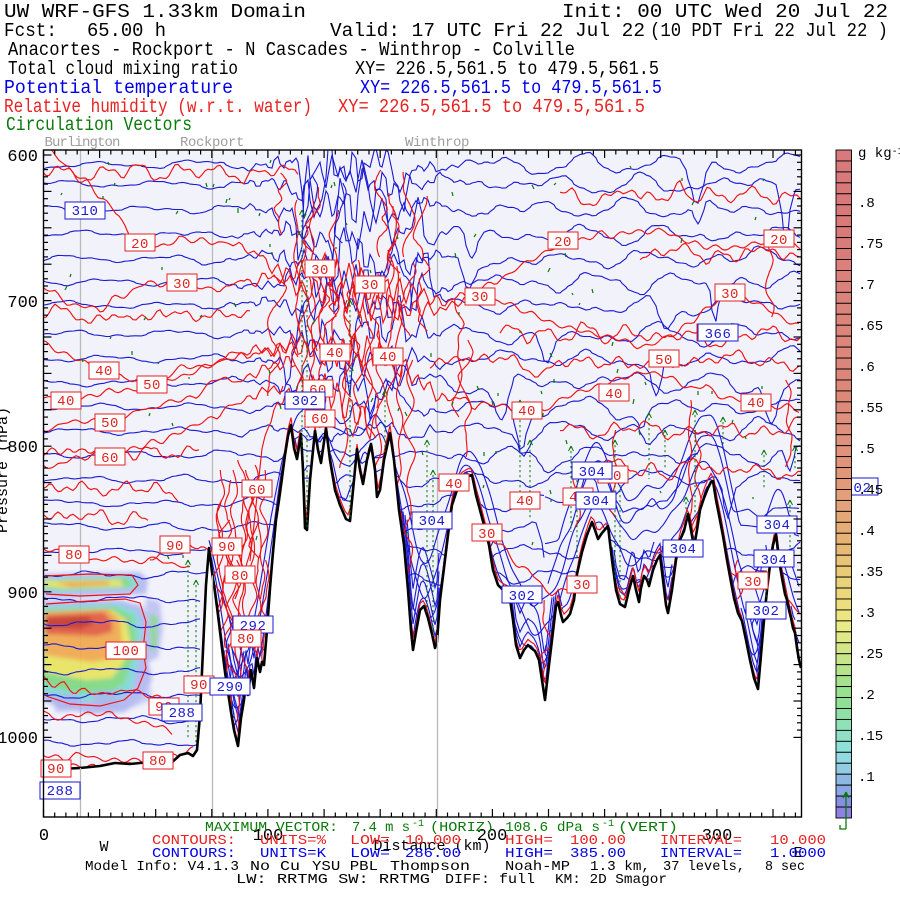 Image resolution: width=900 pixels, height=905 pixels. Describe the element at coordinates (866, 614) in the screenshot. I see `svg-text: .3` at that location.